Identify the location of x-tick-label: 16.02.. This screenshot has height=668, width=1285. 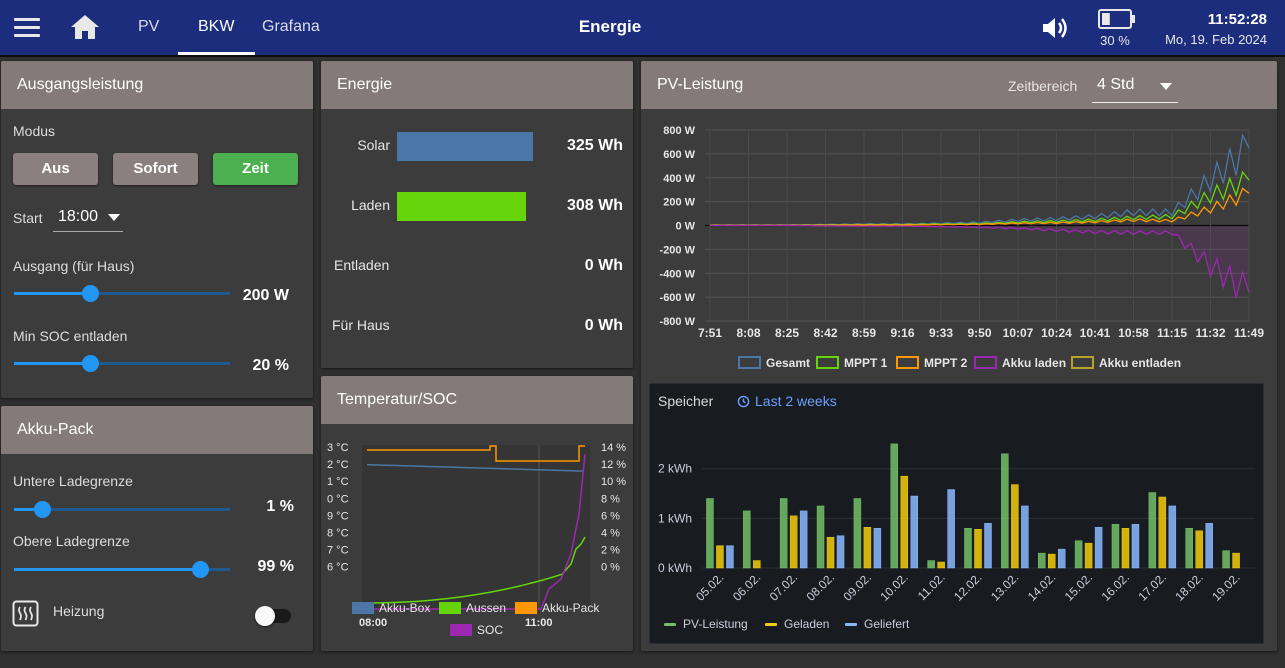
(1115, 586).